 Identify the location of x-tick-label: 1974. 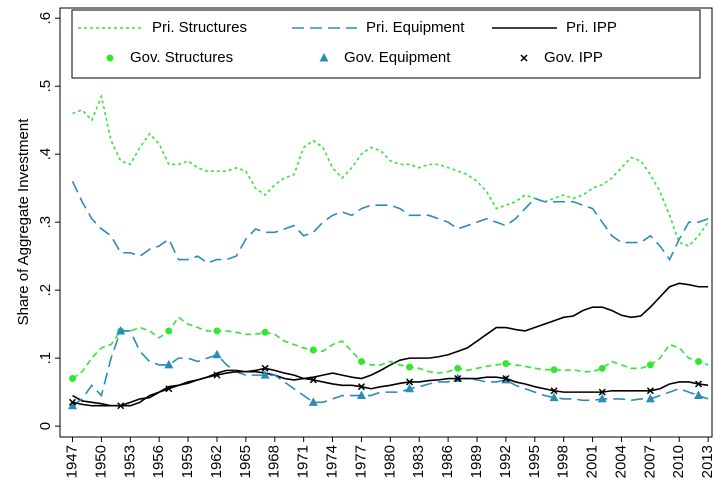
(332, 461).